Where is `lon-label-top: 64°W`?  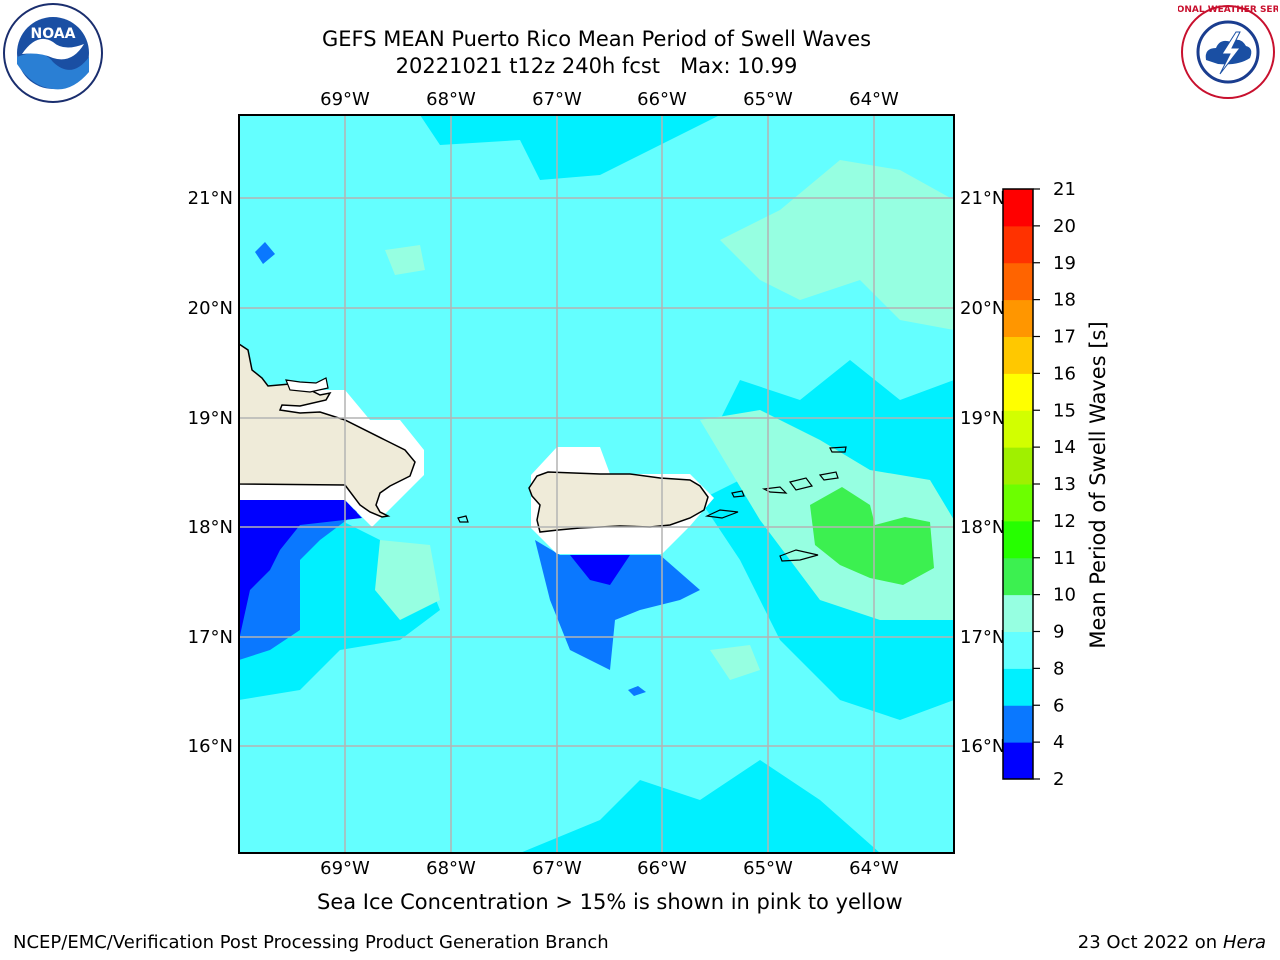
lon-label-top: 64°W is located at coordinates (874, 99).